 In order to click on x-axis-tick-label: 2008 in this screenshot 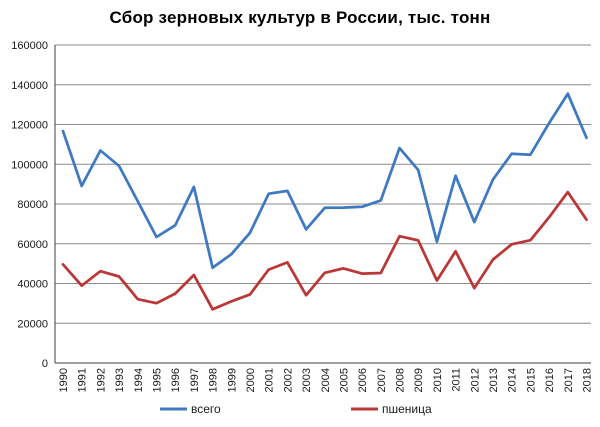, I will do `click(401, 380)`.